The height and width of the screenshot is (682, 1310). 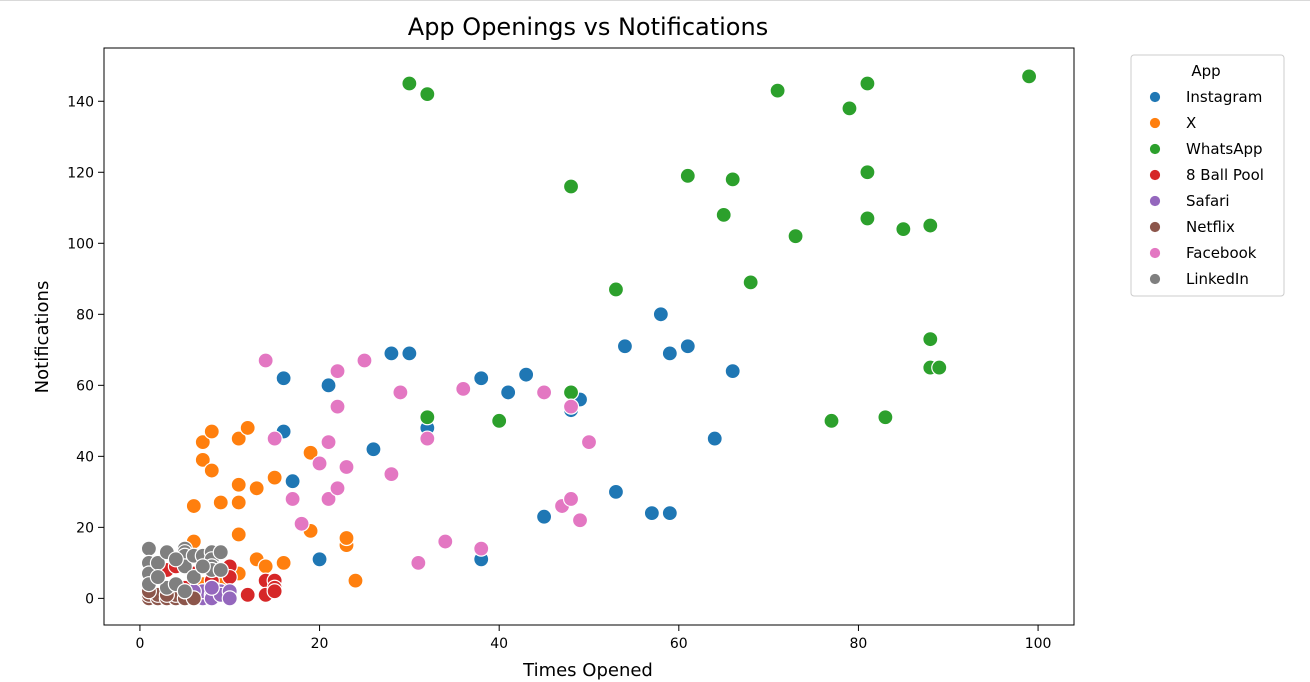 I want to click on legend-label-netflix: Netflix, so click(x=1210, y=227).